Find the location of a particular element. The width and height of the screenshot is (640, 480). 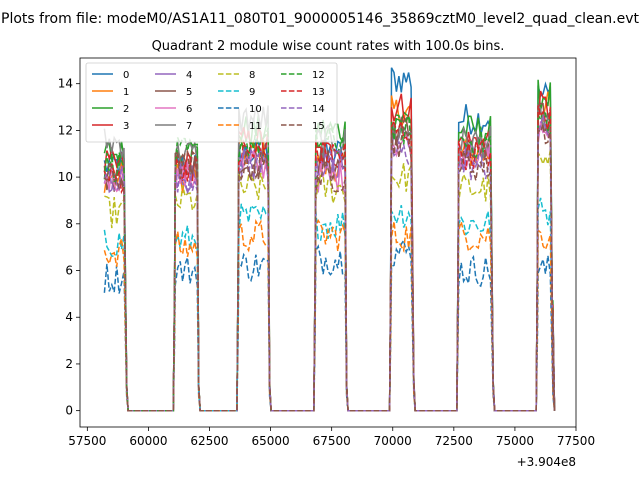

legend-label-1: 1 is located at coordinates (126, 92).